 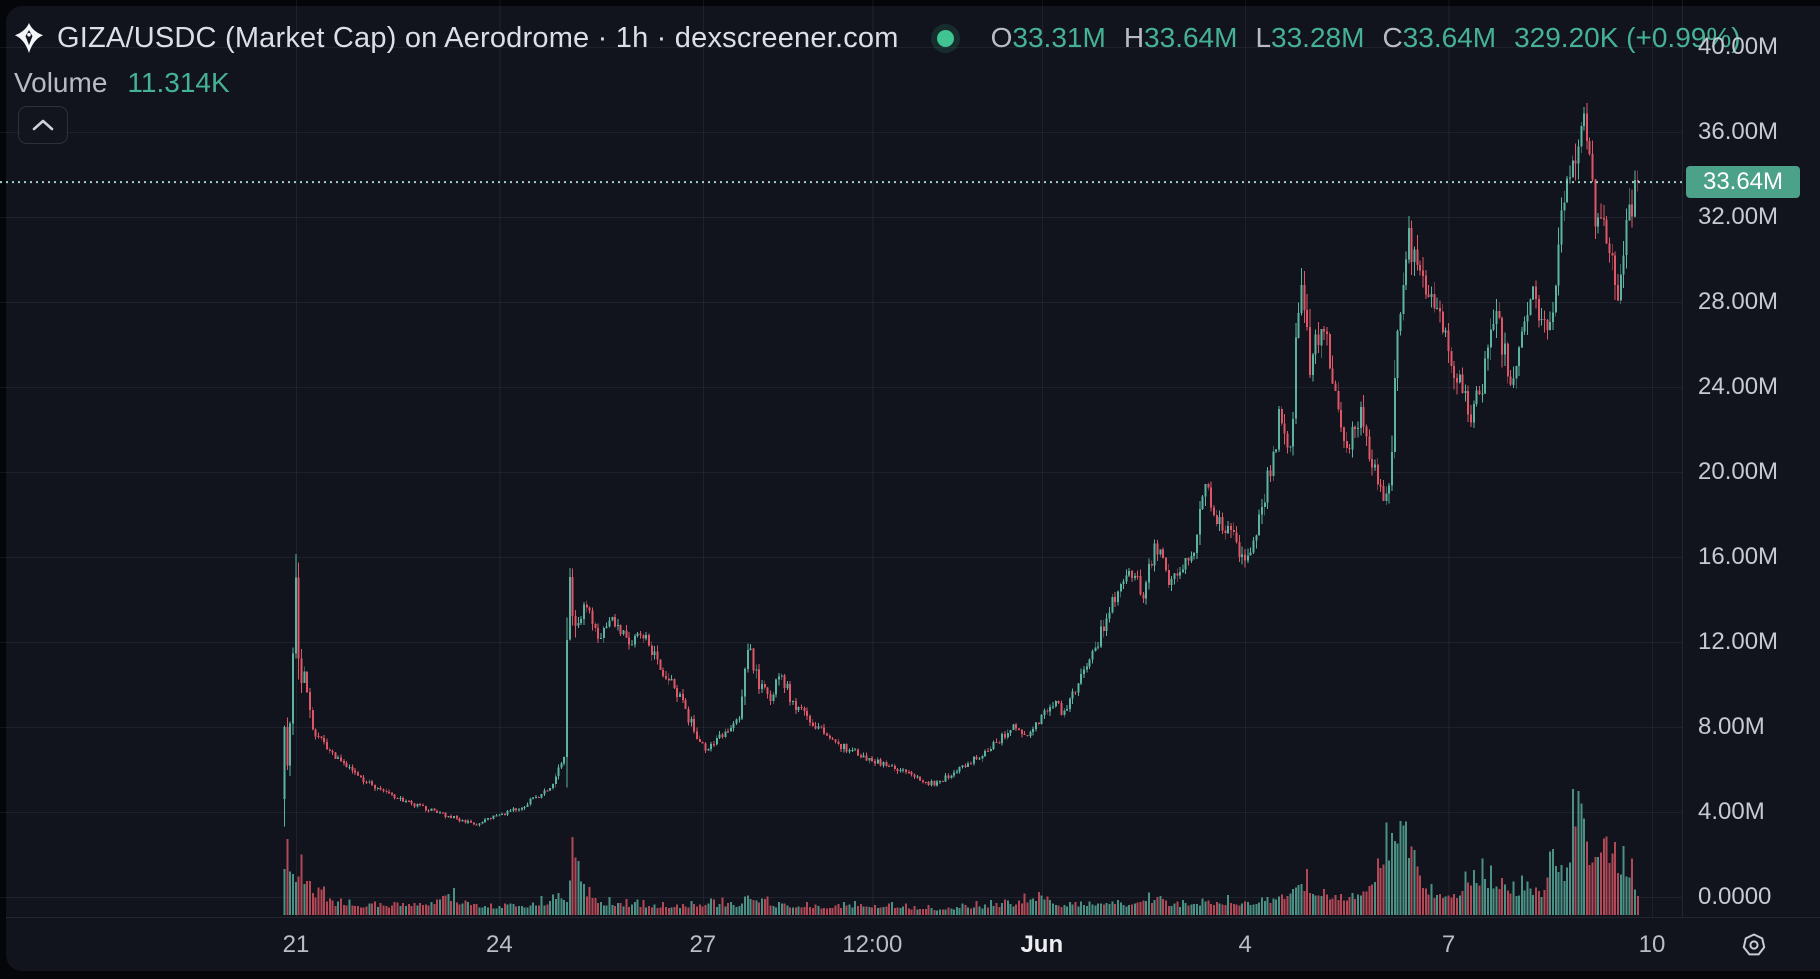 I want to click on price-axis-tick: 8.00M, so click(x=1731, y=726).